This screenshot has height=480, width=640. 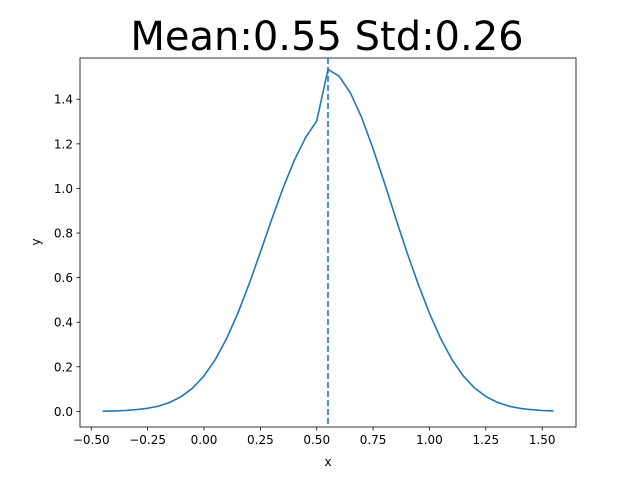 What do you see at coordinates (147, 440) in the screenshot?
I see `x-tick-label: −0.25` at bounding box center [147, 440].